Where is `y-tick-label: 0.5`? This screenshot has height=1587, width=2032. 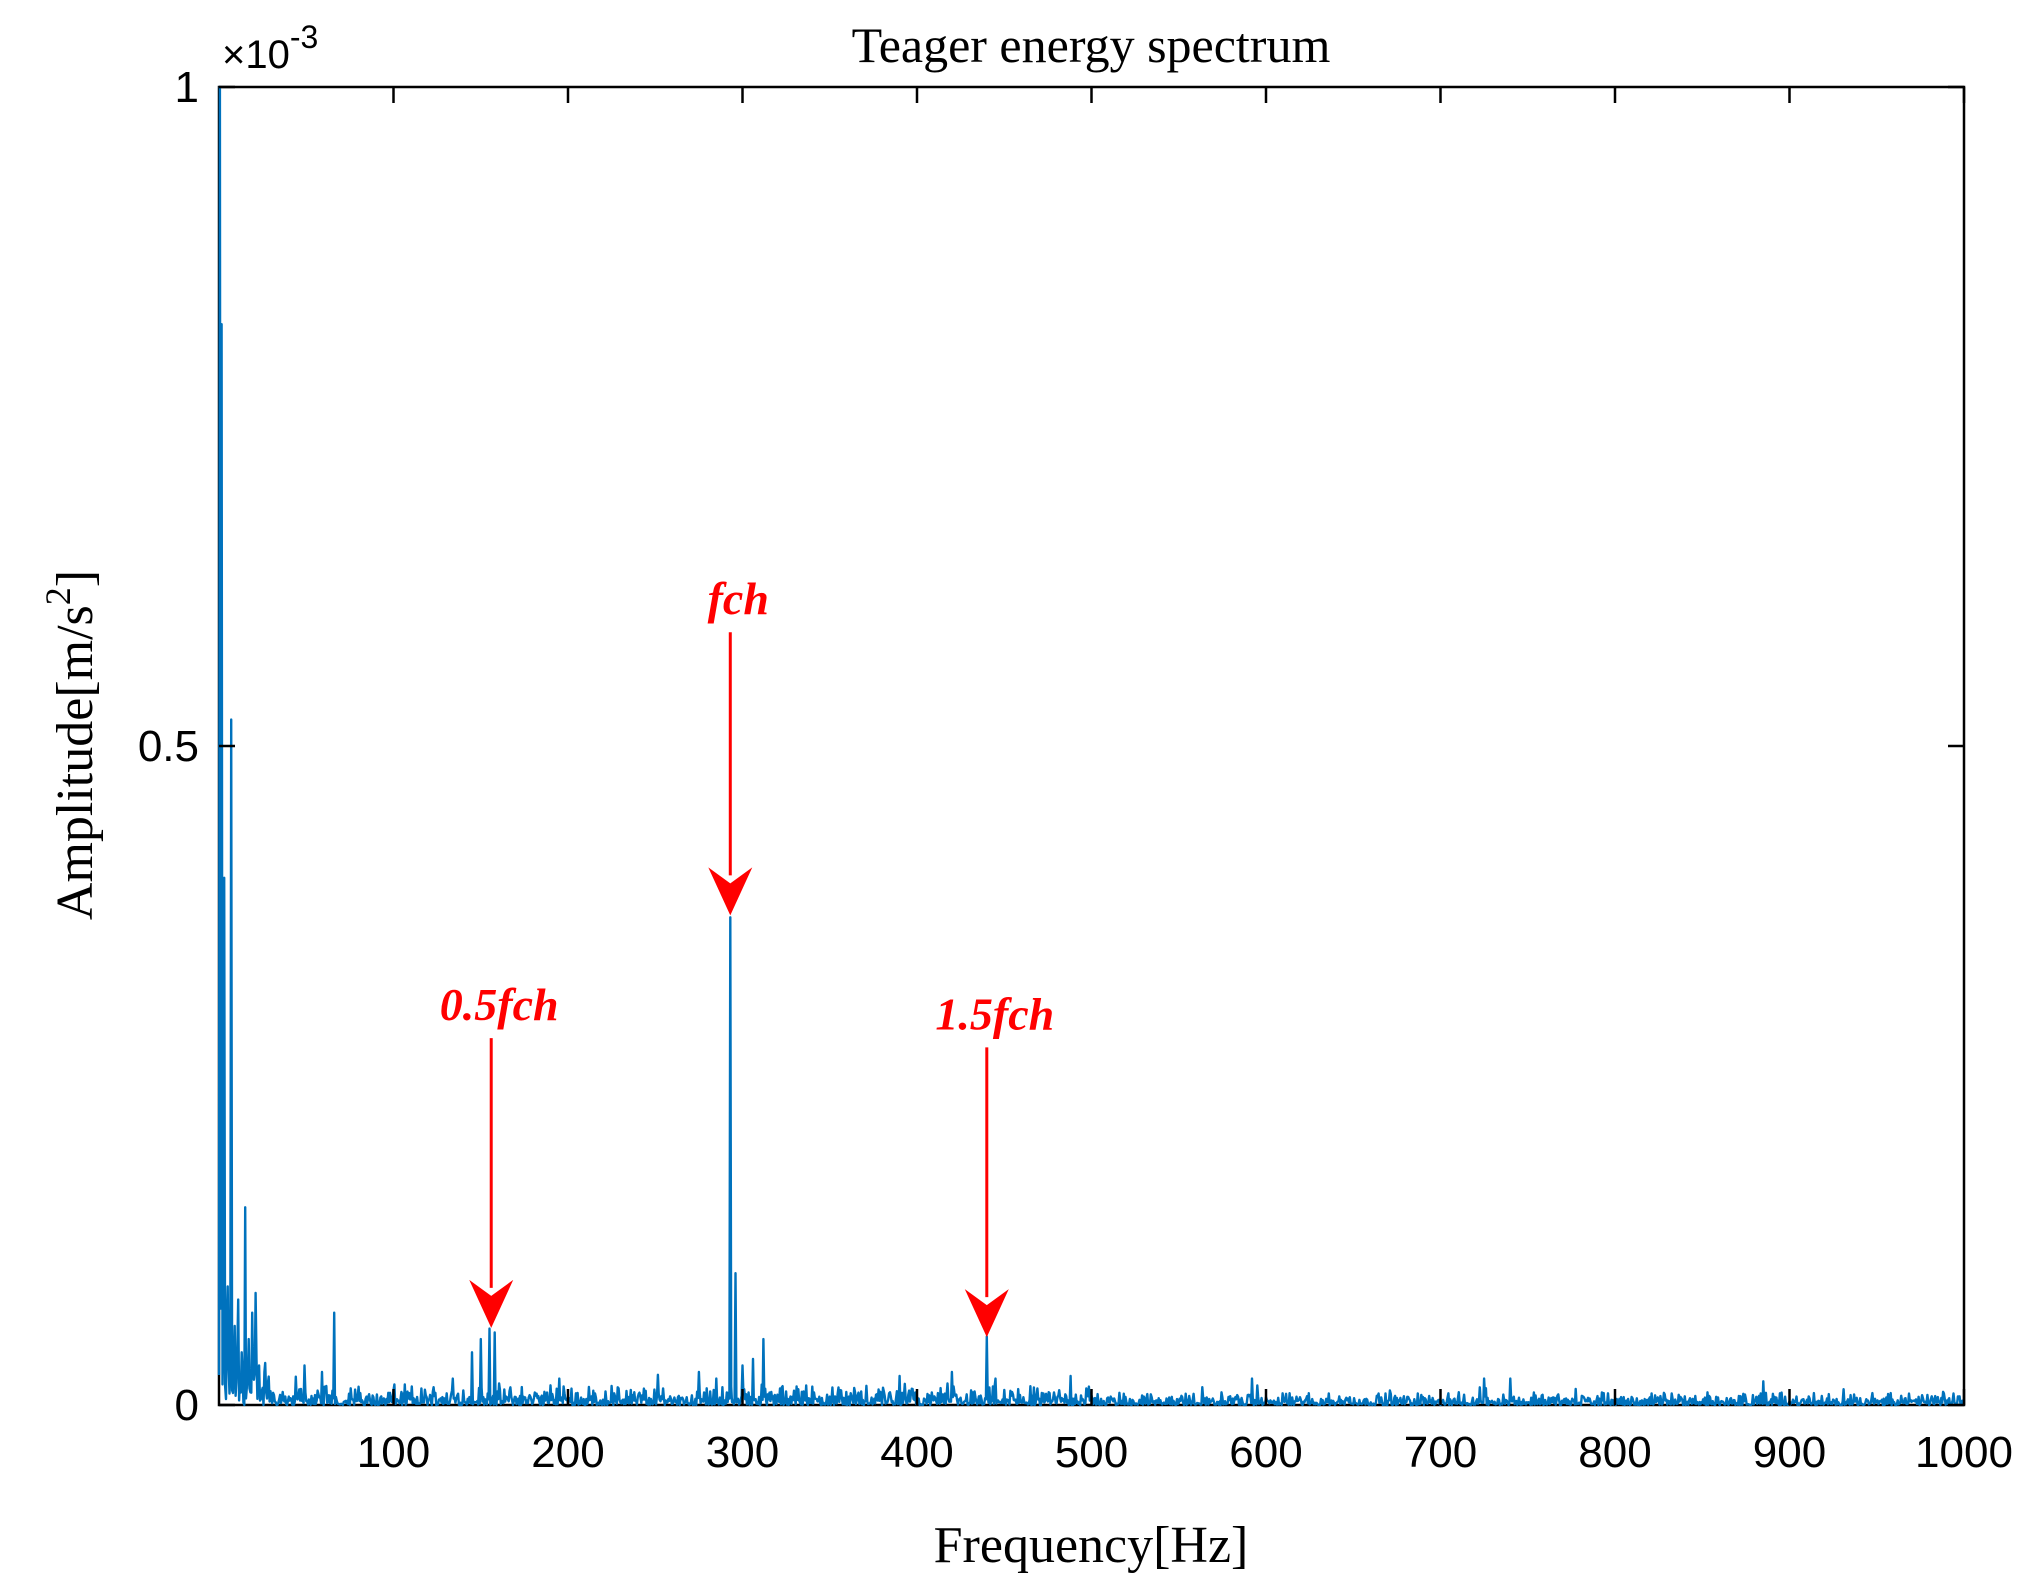
y-tick-label: 0.5 is located at coordinates (168, 746).